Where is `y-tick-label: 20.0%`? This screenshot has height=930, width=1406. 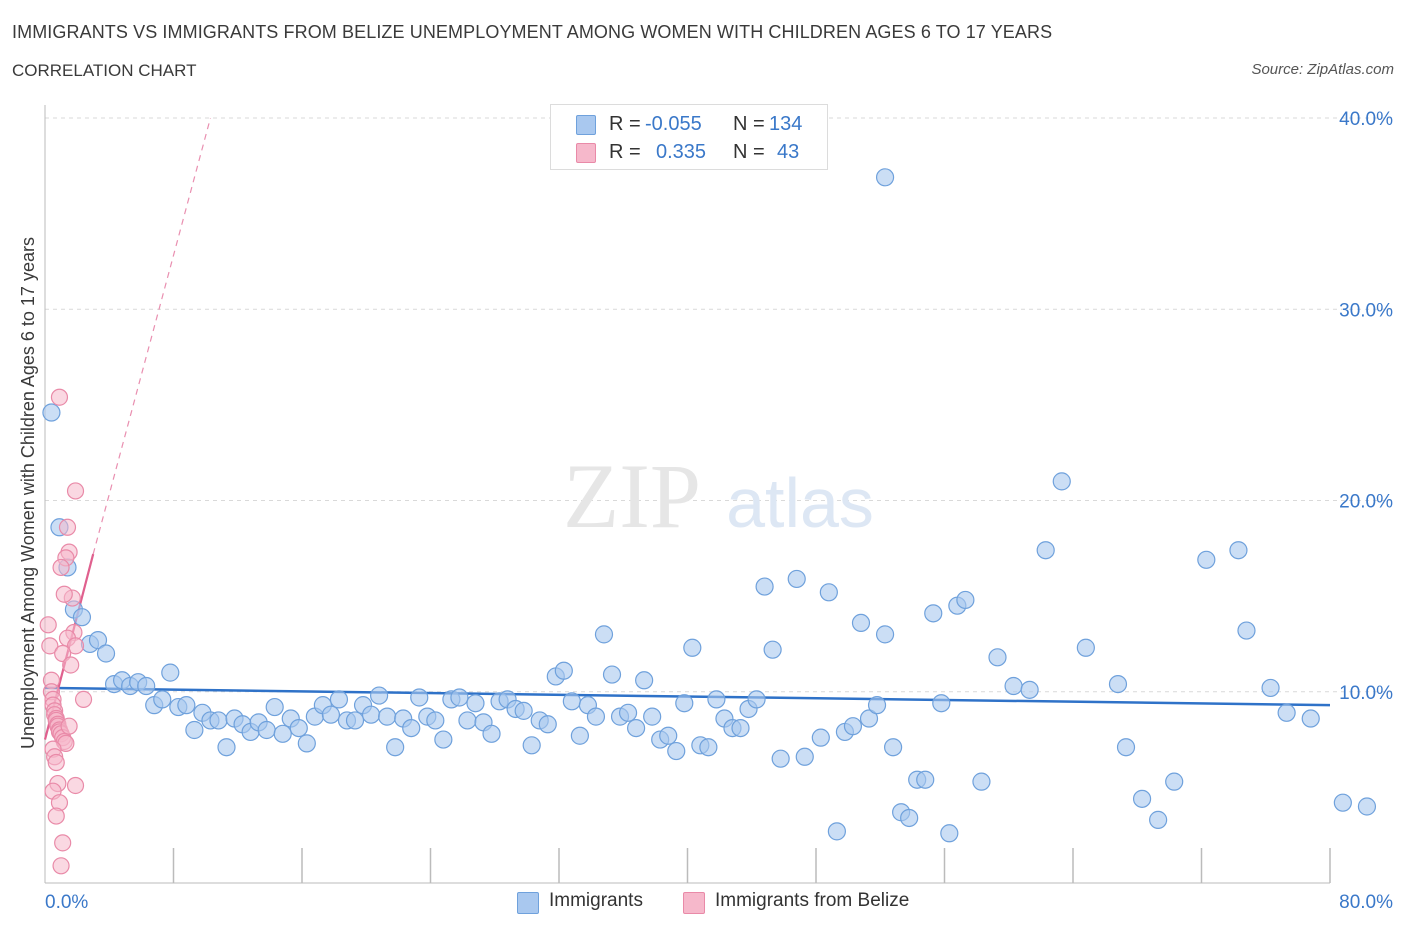 y-tick-label: 20.0% is located at coordinates (1366, 502).